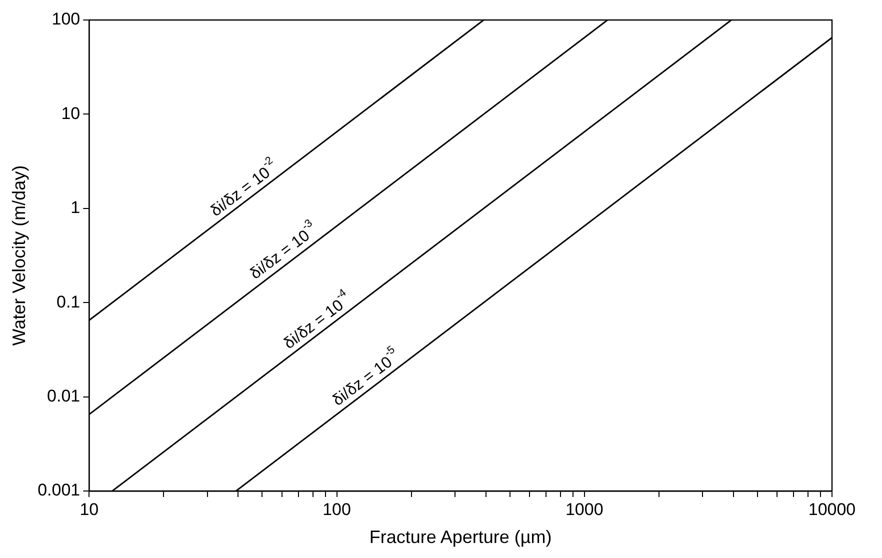 This screenshot has height=558, width=882. Describe the element at coordinates (832, 509) in the screenshot. I see `x-tick-label: 10000` at that location.